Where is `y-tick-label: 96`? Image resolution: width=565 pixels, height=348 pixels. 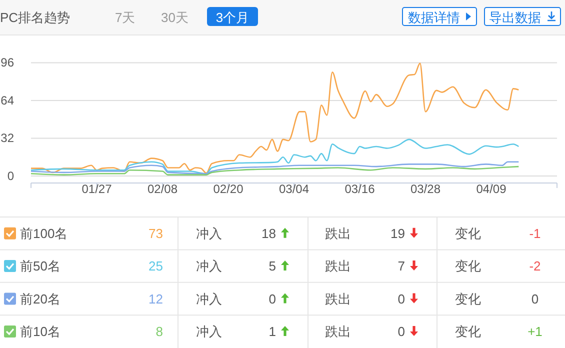
y-tick-label: 96 is located at coordinates (7, 63).